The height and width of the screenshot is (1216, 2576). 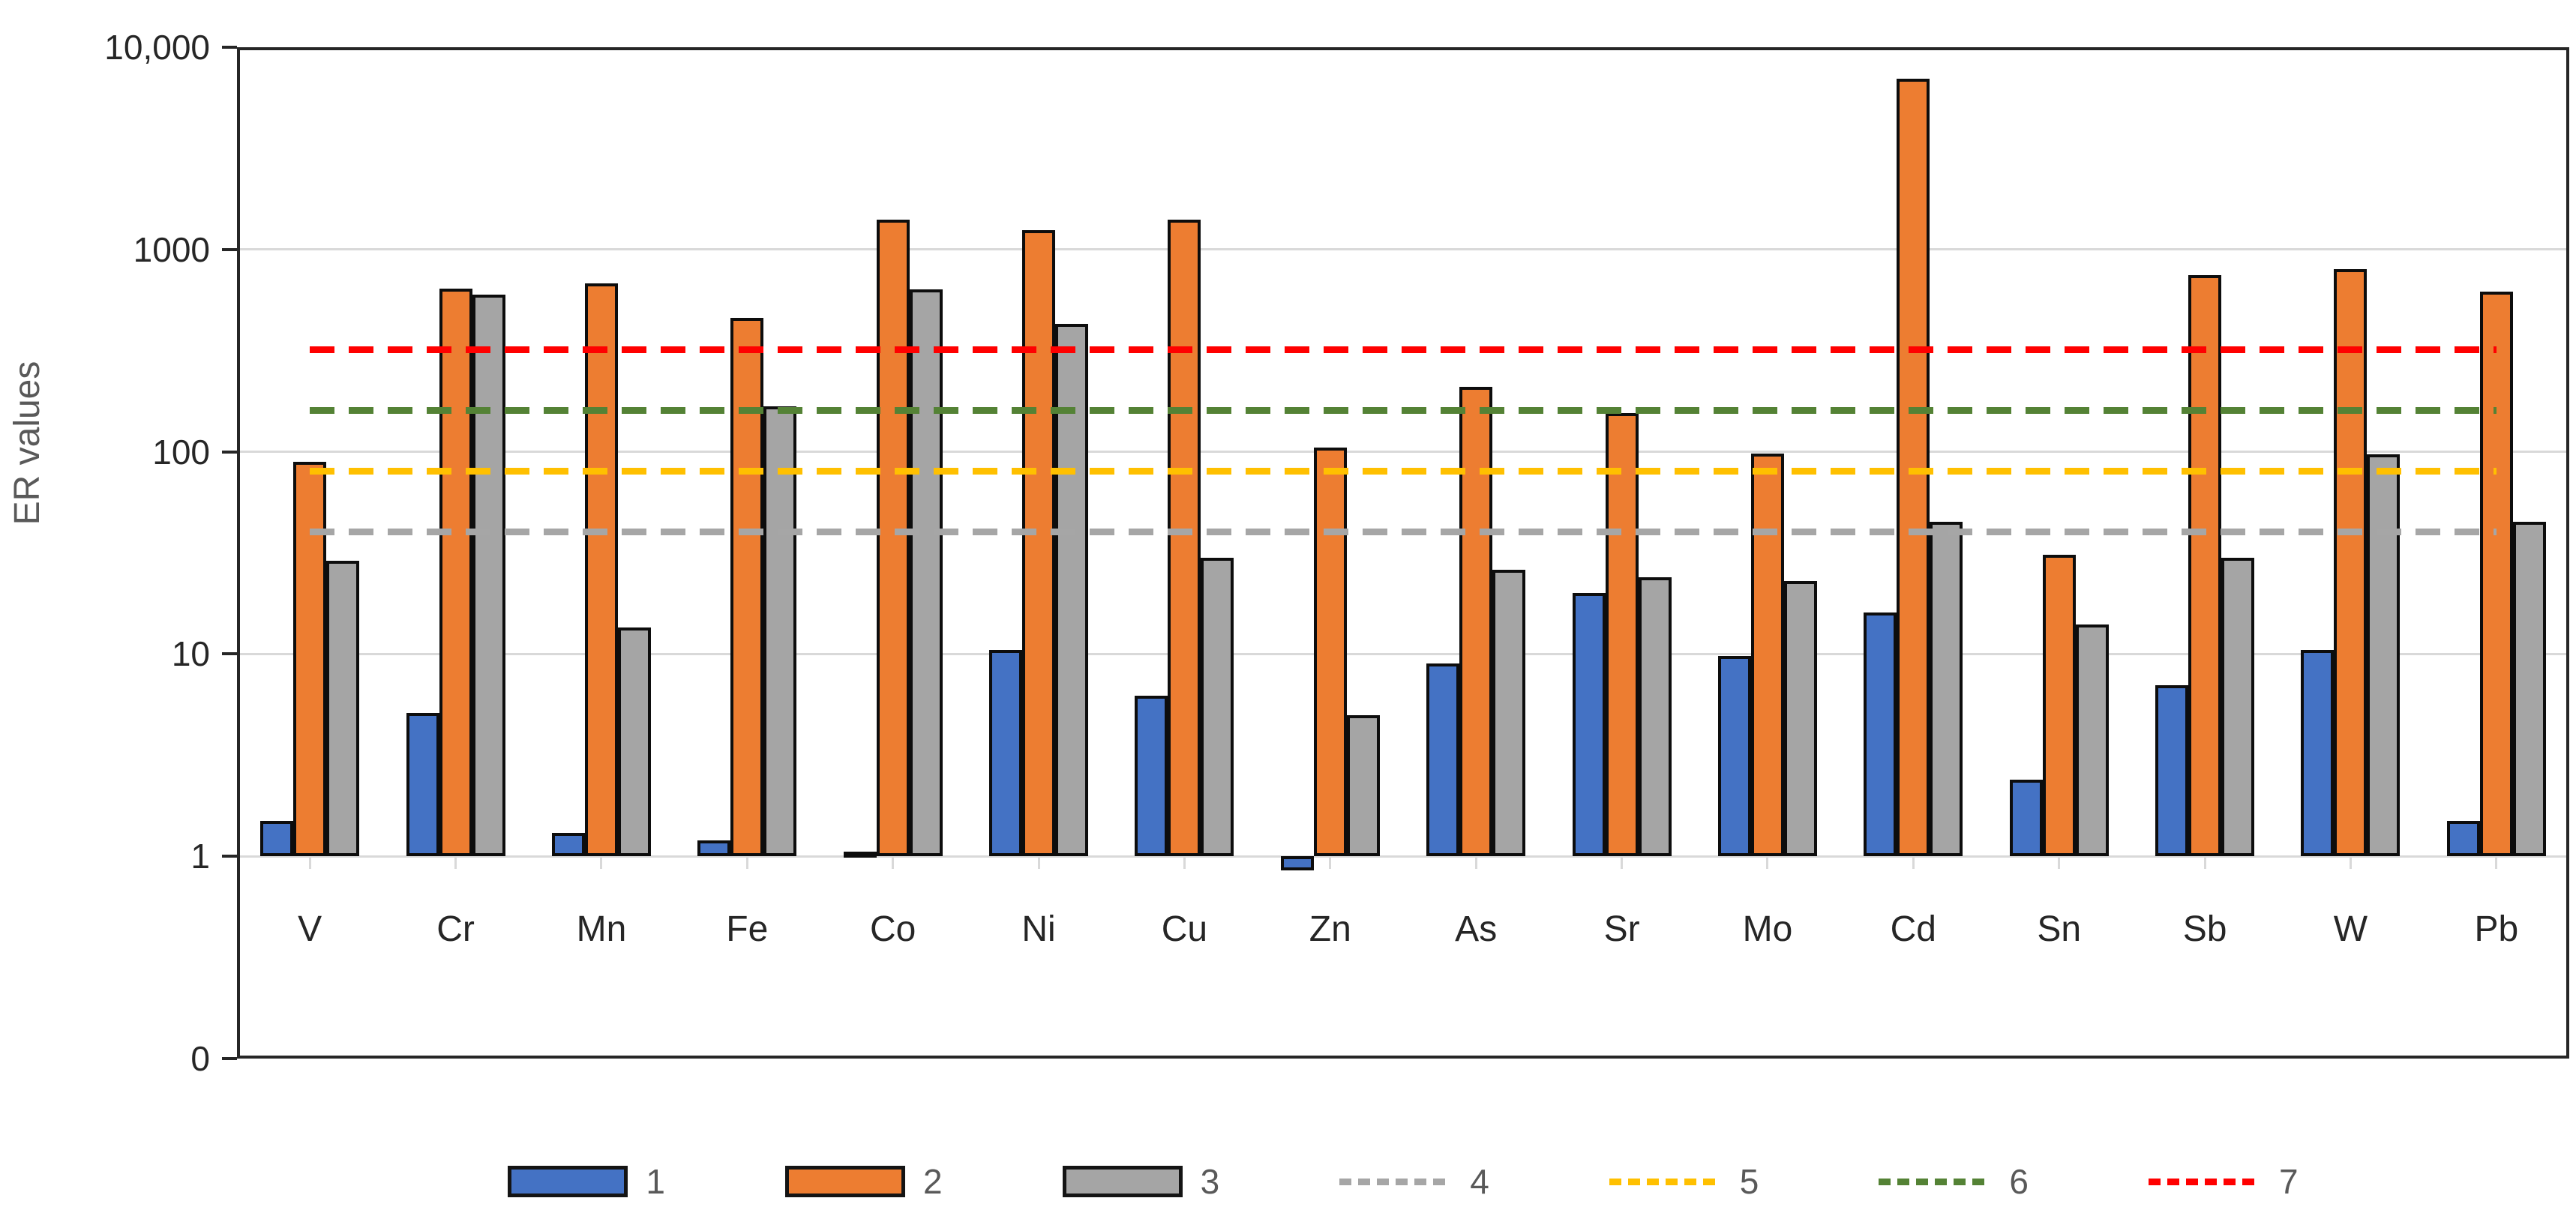 I want to click on category-tick-W, so click(x=2350, y=863).